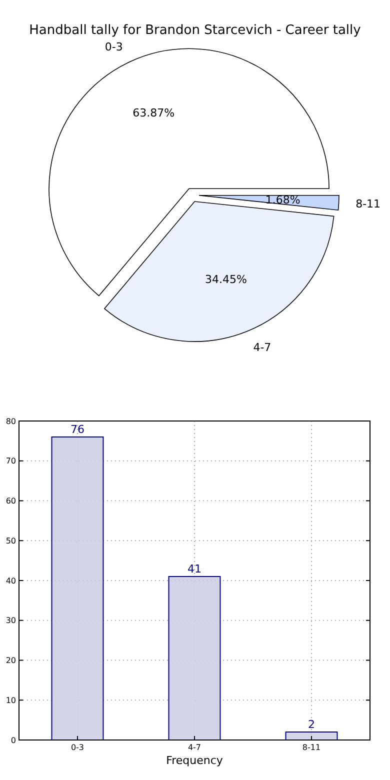  I want to click on y-tick-label: 10, so click(11, 700).